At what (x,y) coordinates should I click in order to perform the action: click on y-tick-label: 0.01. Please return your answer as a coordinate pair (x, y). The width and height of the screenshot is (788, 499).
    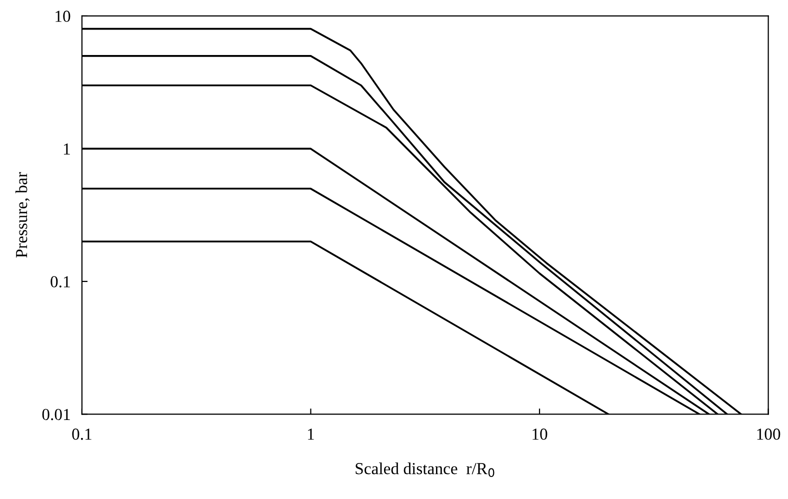
    Looking at the image, I should click on (56, 414).